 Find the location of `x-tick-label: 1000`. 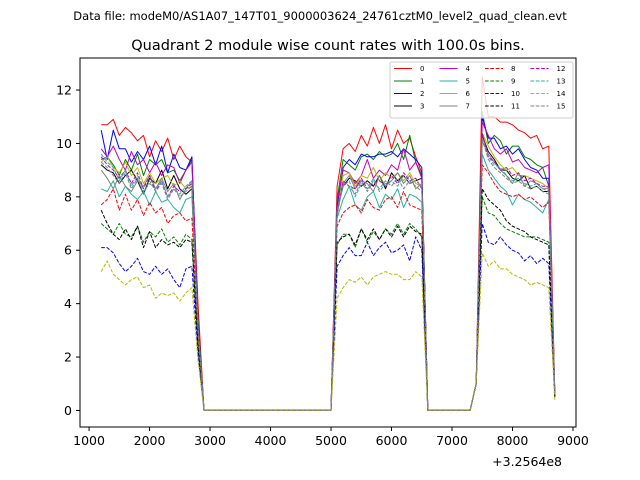

x-tick-label: 1000 is located at coordinates (89, 440).